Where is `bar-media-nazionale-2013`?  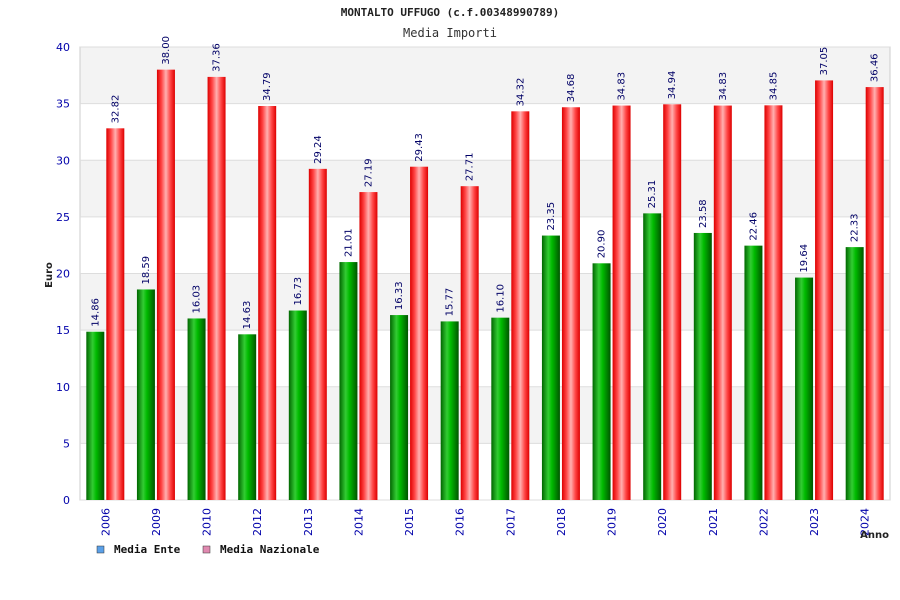
bar-media-nazionale-2013 is located at coordinates (317, 334).